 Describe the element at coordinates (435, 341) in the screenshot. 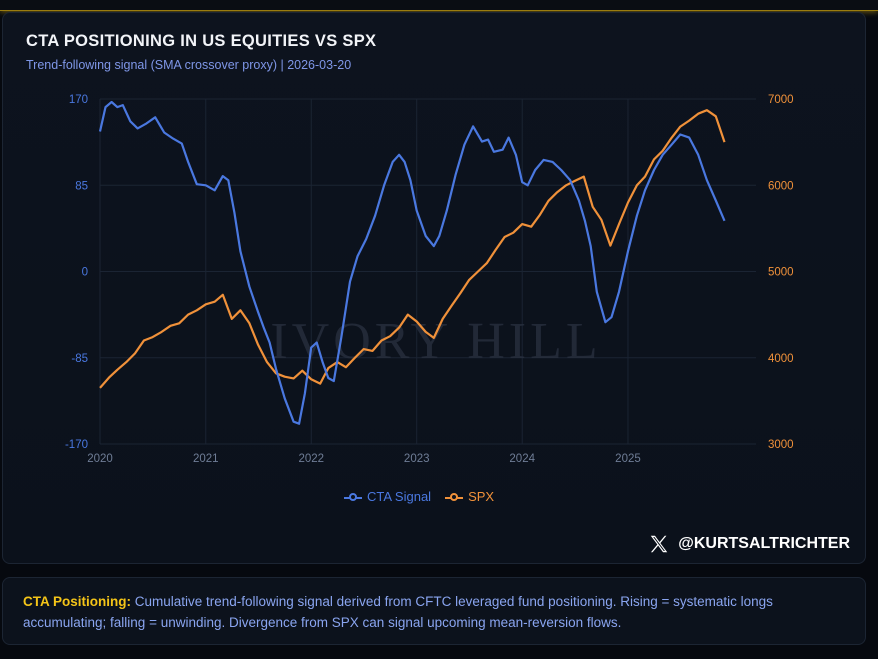

I see `watermark-text: IVORY HILL` at that location.